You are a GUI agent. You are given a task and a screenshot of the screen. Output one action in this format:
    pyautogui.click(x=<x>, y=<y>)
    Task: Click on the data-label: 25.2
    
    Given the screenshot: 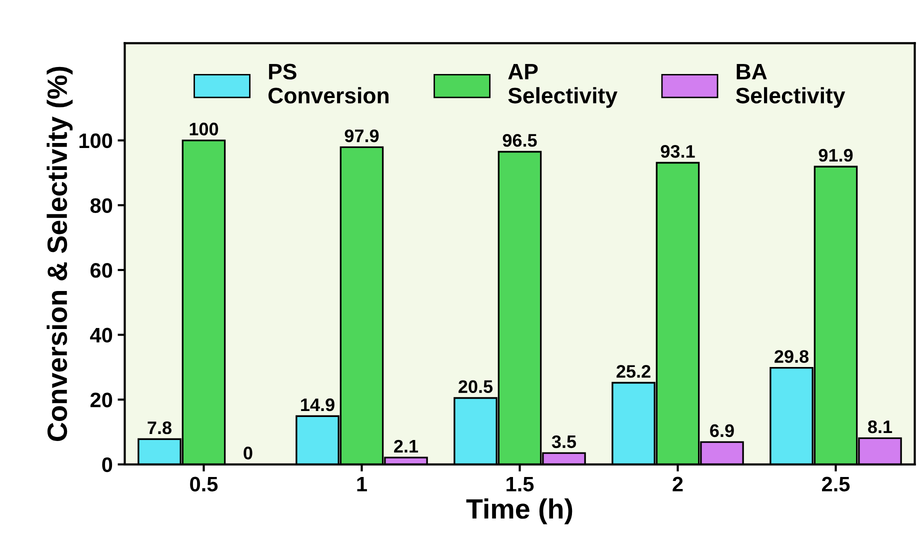 What is the action you would take?
    pyautogui.click(x=633, y=371)
    